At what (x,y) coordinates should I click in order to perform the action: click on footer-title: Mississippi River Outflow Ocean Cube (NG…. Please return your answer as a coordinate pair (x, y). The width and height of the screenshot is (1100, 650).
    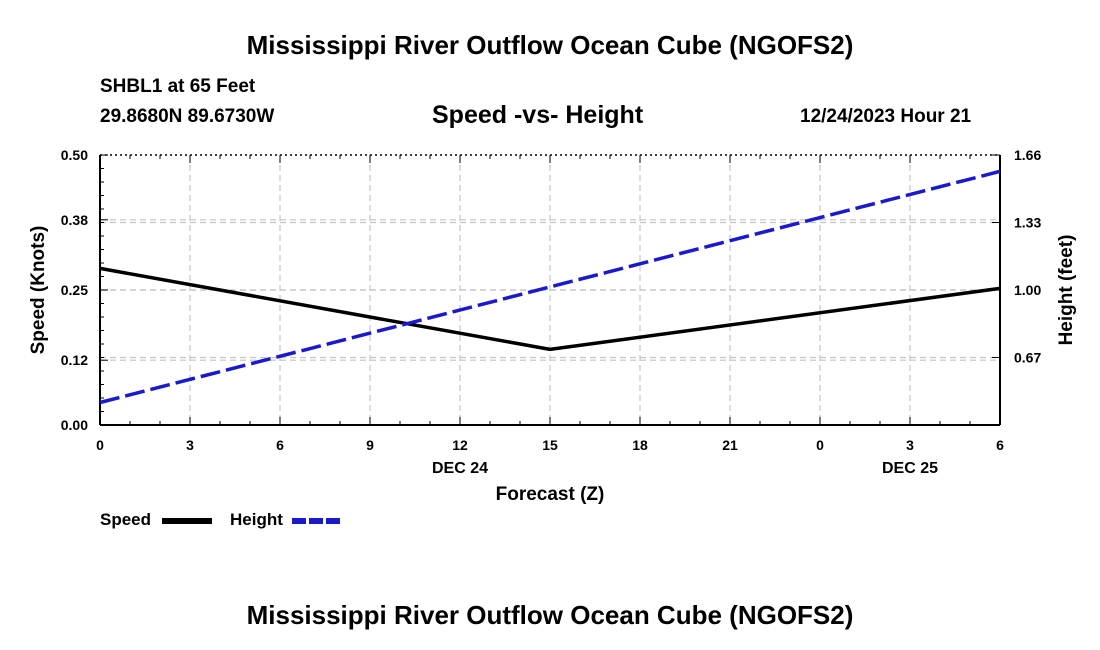
    Looking at the image, I should click on (550, 615).